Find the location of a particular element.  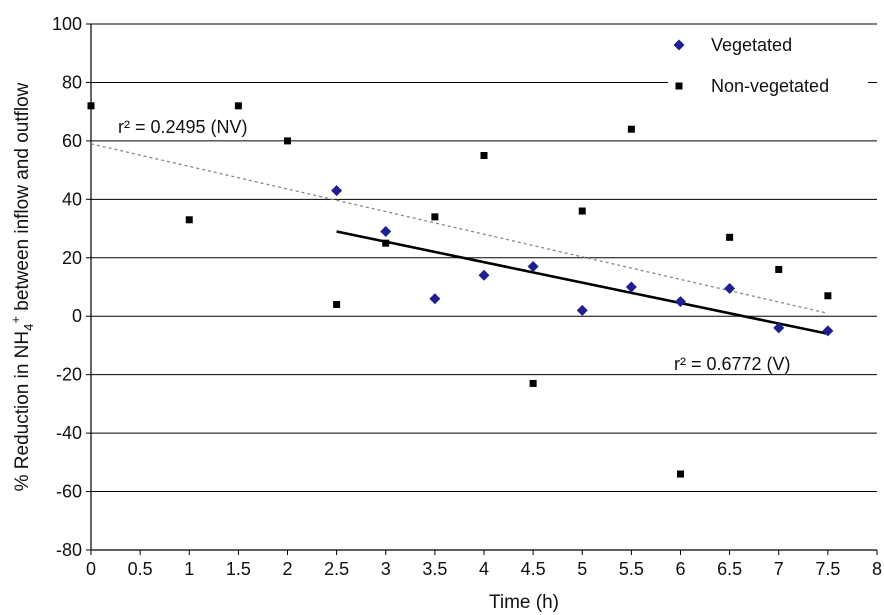

x-tick-label: 1 is located at coordinates (189, 569).